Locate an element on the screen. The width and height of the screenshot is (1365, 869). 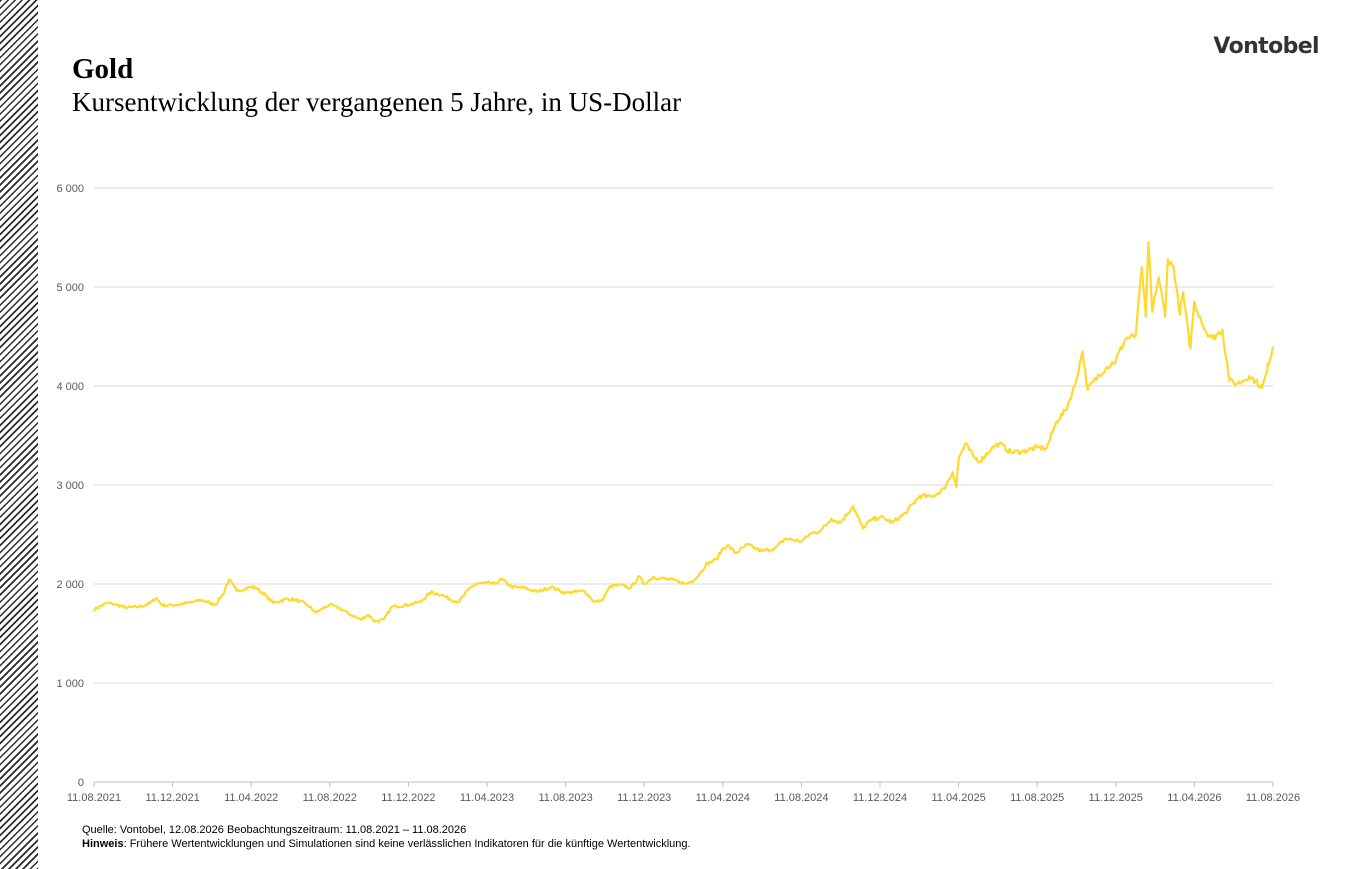
y-tick-label: 3 000 is located at coordinates (70, 486).